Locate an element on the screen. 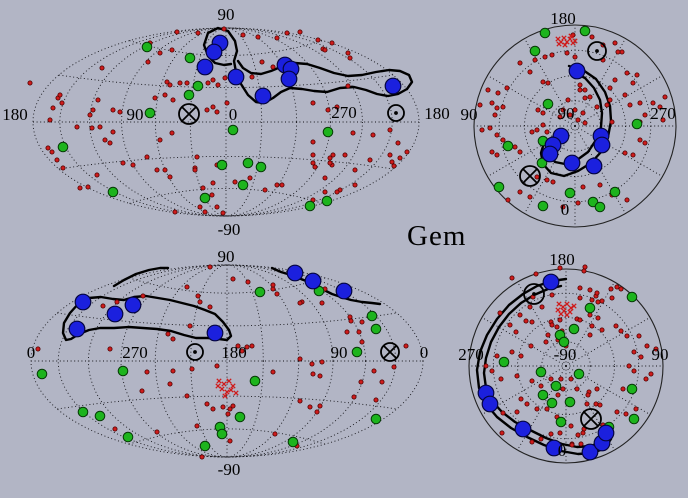  gem-label: Gem is located at coordinates (437, 236).